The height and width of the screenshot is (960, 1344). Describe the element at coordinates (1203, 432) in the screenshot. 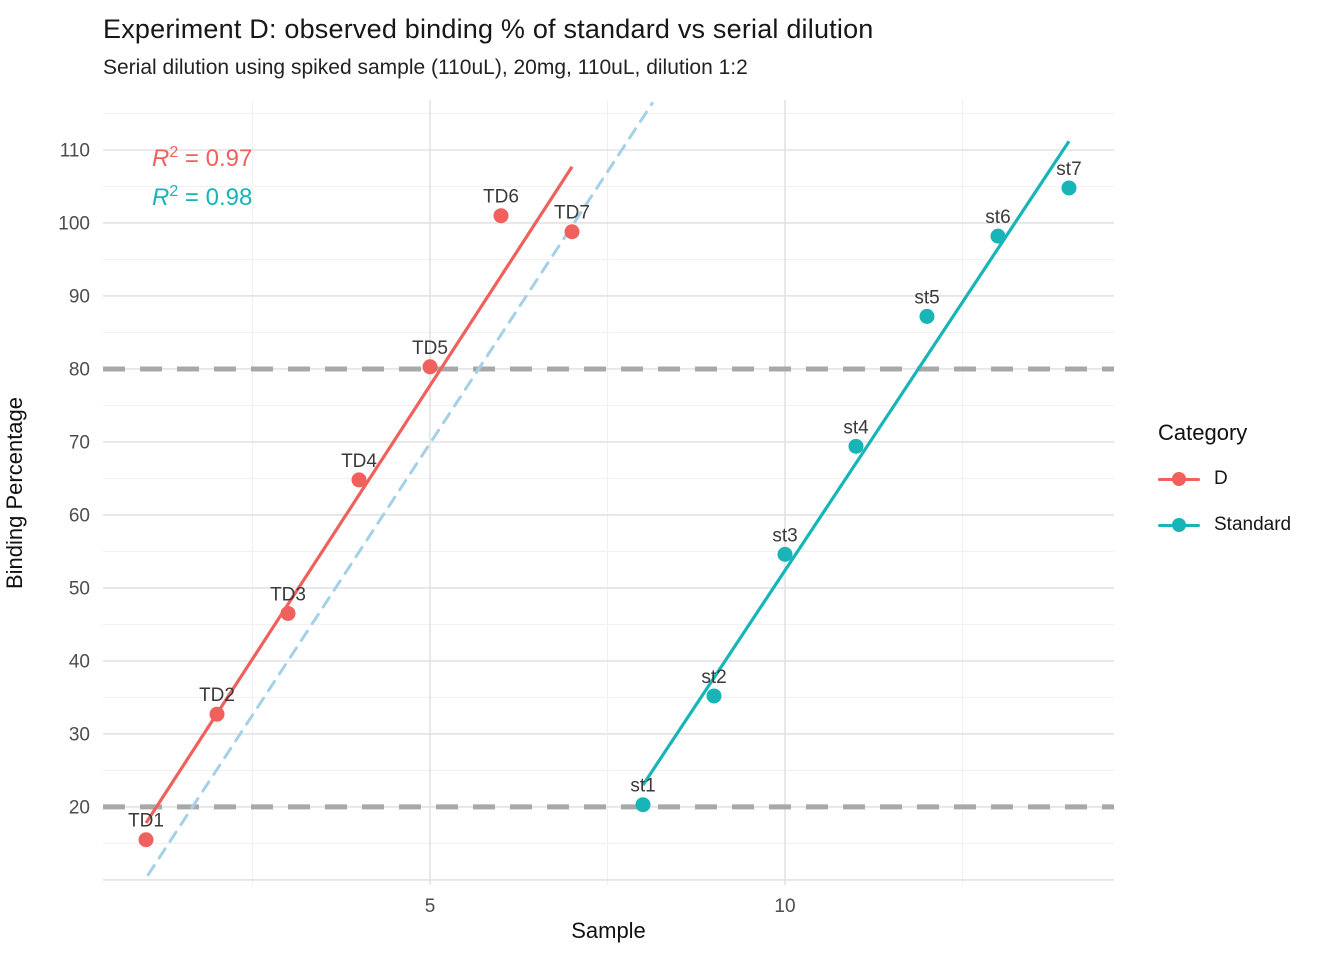

I see `legend-title: Category` at that location.